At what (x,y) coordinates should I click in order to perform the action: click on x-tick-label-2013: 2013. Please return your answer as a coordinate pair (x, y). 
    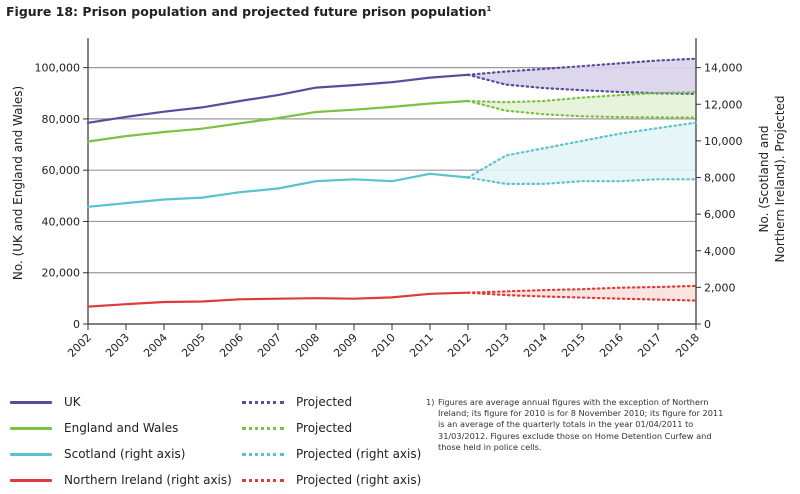
    Looking at the image, I should click on (497, 345).